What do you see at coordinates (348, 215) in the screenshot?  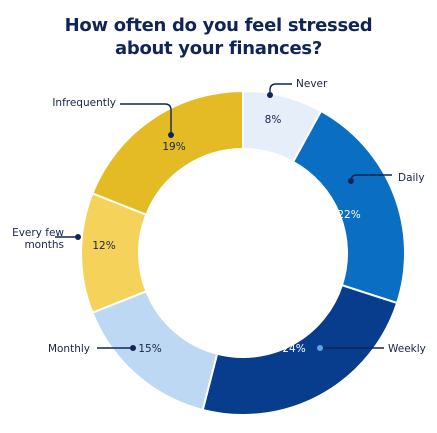 I see `value-label-daily: 22%` at bounding box center [348, 215].